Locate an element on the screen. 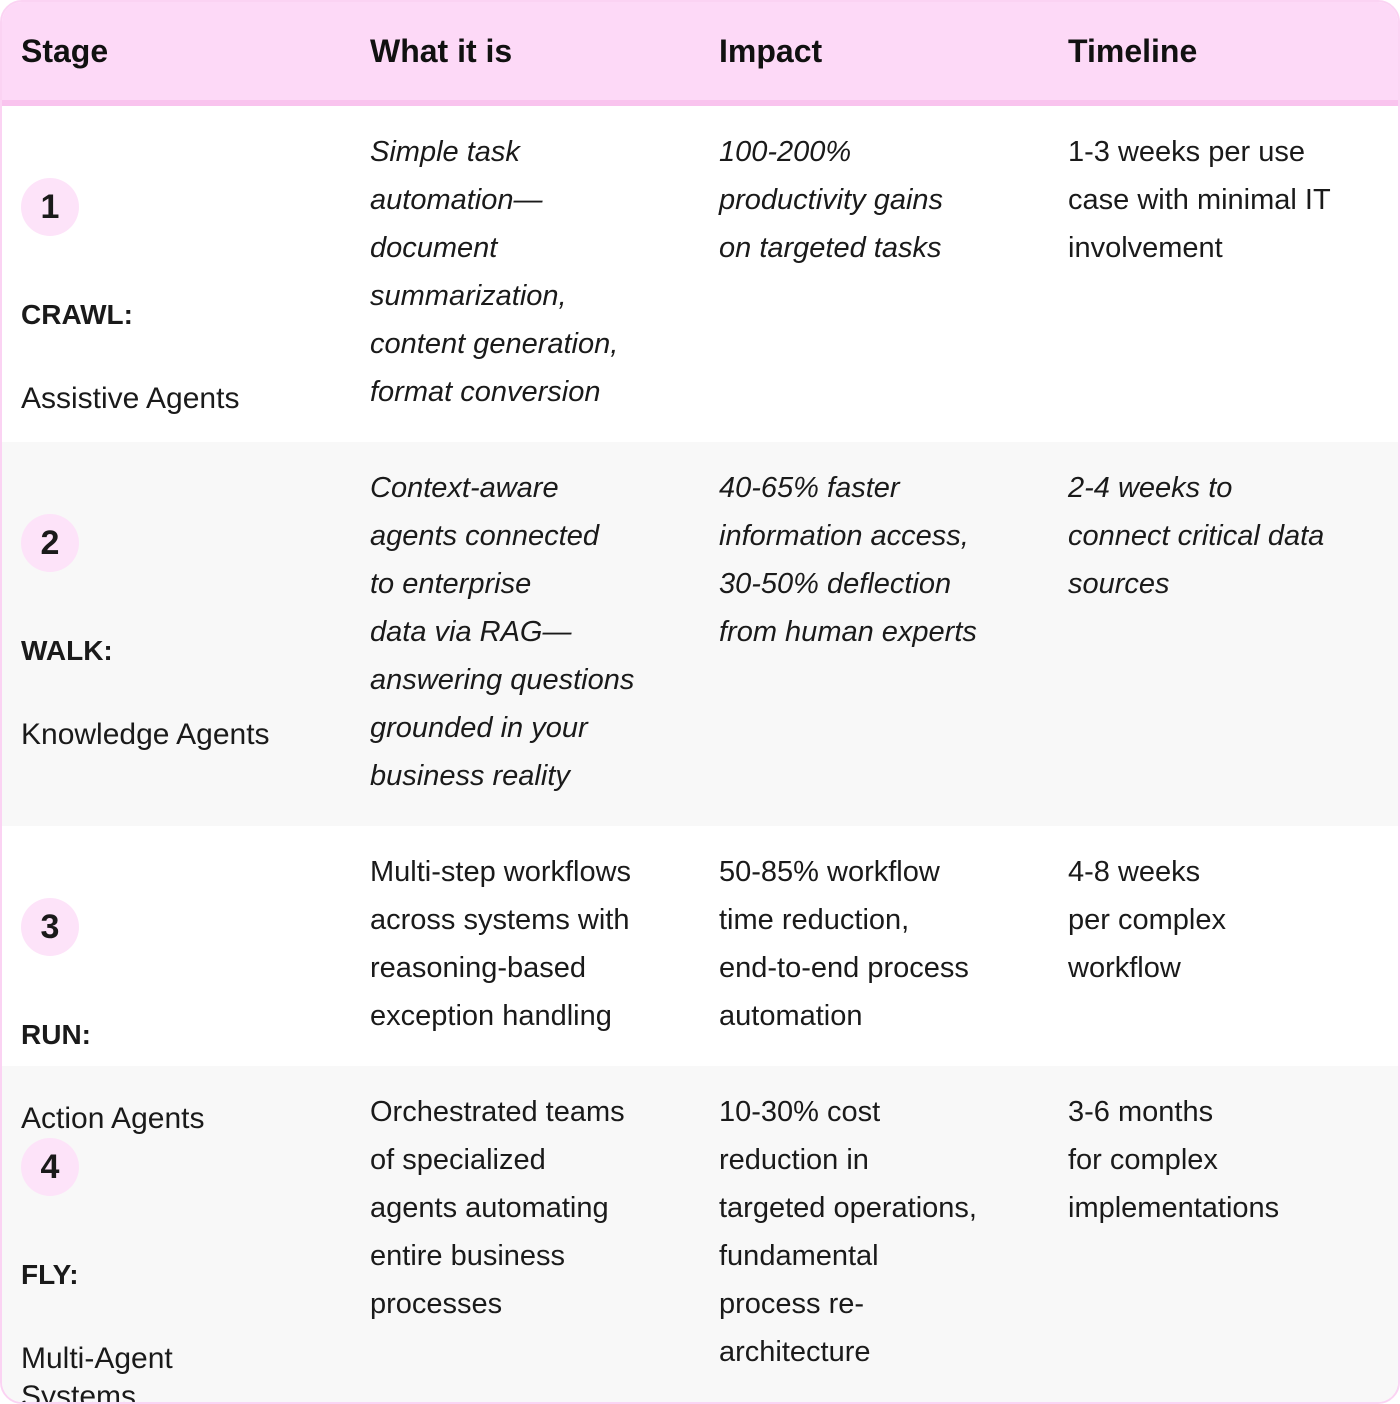 This screenshot has height=1404, width=1400. table-header: Stage What it is Impact Timeline is located at coordinates (700, 54).